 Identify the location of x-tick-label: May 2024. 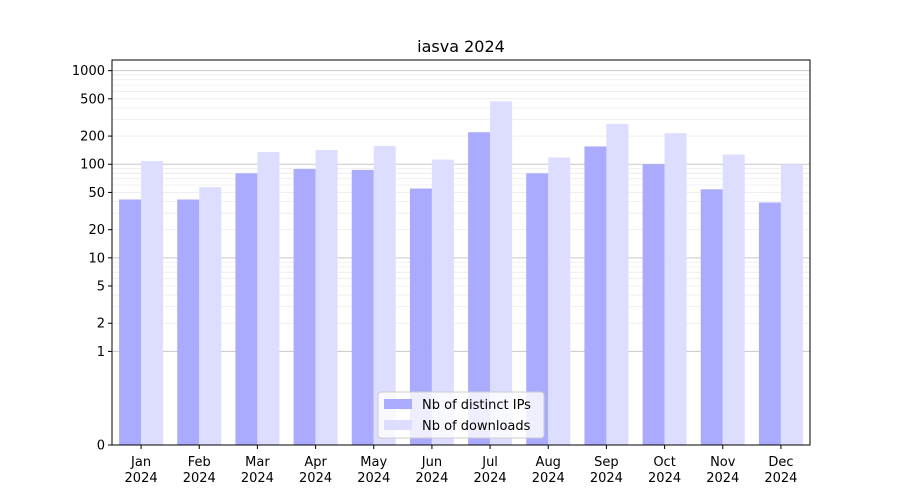
(373, 470).